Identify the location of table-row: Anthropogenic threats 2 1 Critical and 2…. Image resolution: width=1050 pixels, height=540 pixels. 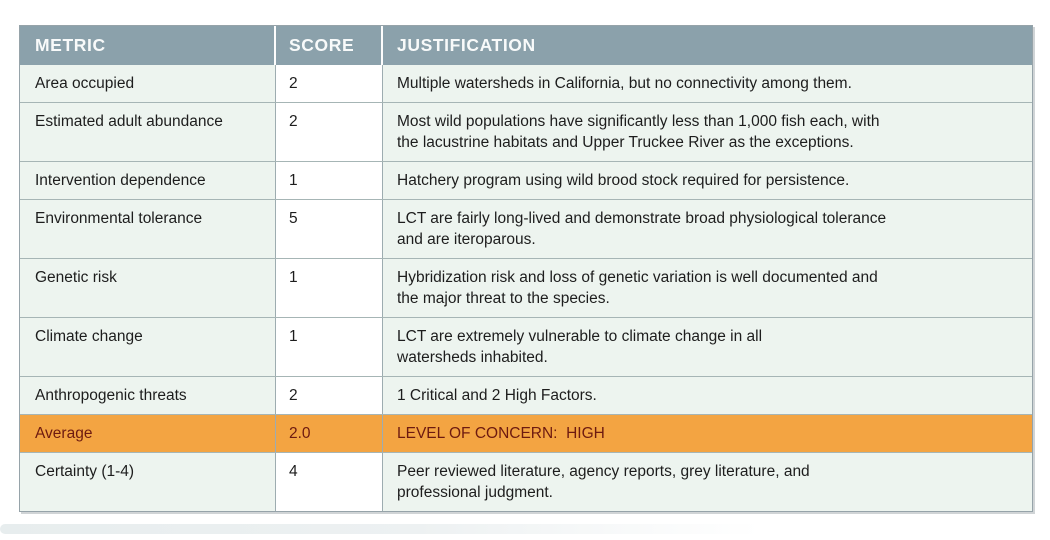
(526, 395).